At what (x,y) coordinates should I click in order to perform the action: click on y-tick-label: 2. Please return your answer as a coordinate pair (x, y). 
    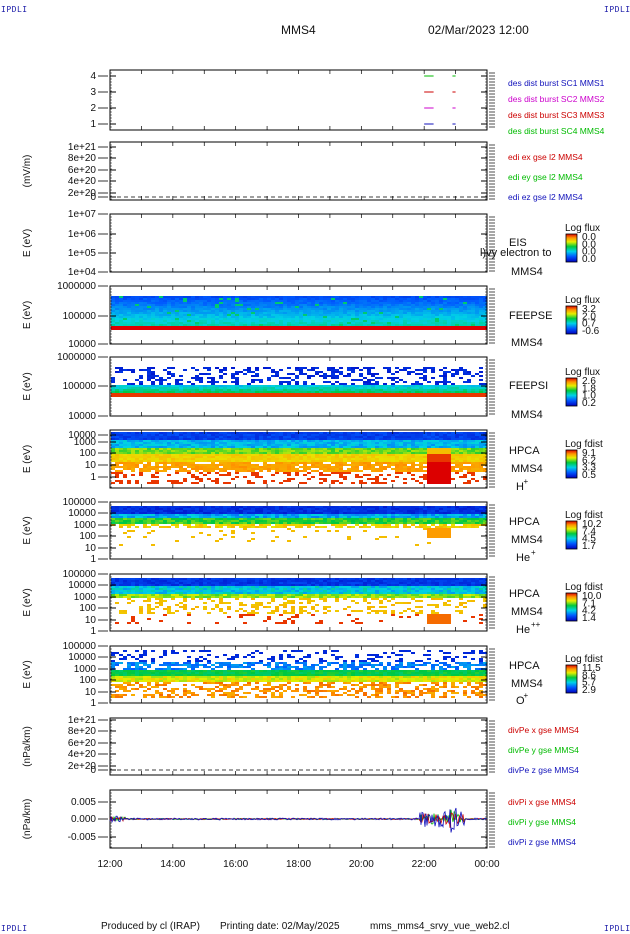
    Looking at the image, I should click on (93, 108).